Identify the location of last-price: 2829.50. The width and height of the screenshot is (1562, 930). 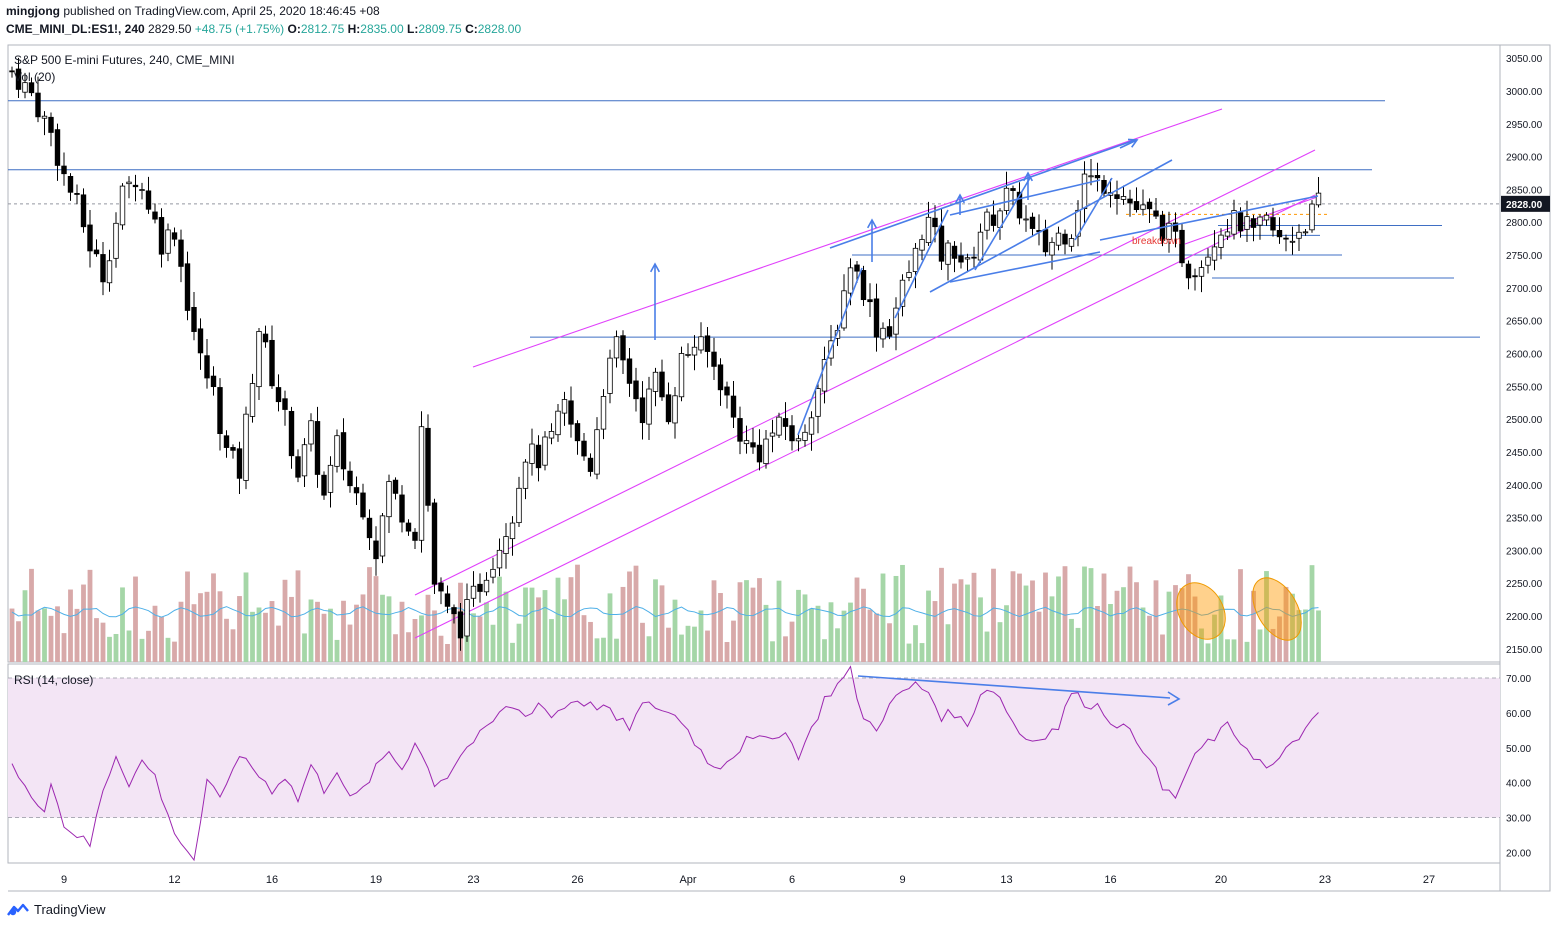
(170, 29).